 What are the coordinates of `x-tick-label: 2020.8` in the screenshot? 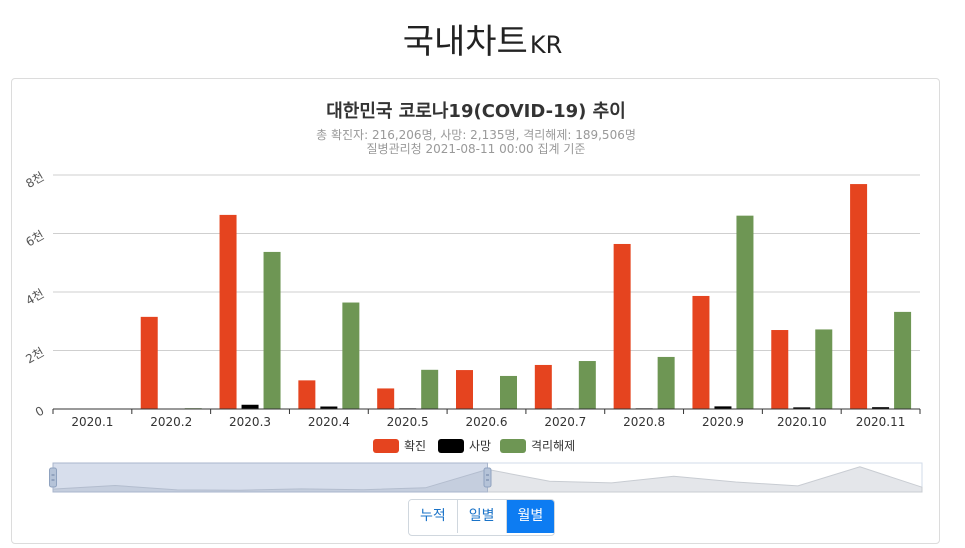 It's located at (644, 422).